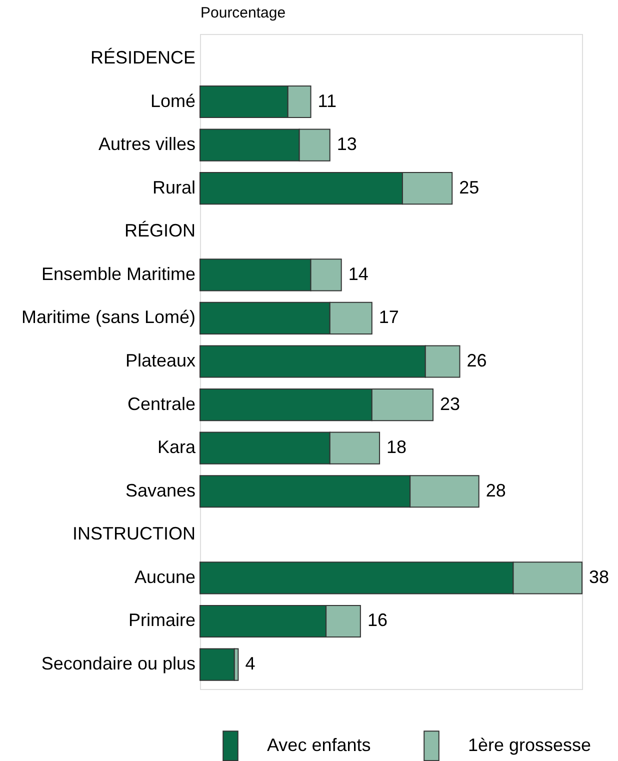 This screenshot has width=618, height=761. Describe the element at coordinates (174, 187) in the screenshot. I see `y-tick-label: Rural` at that location.